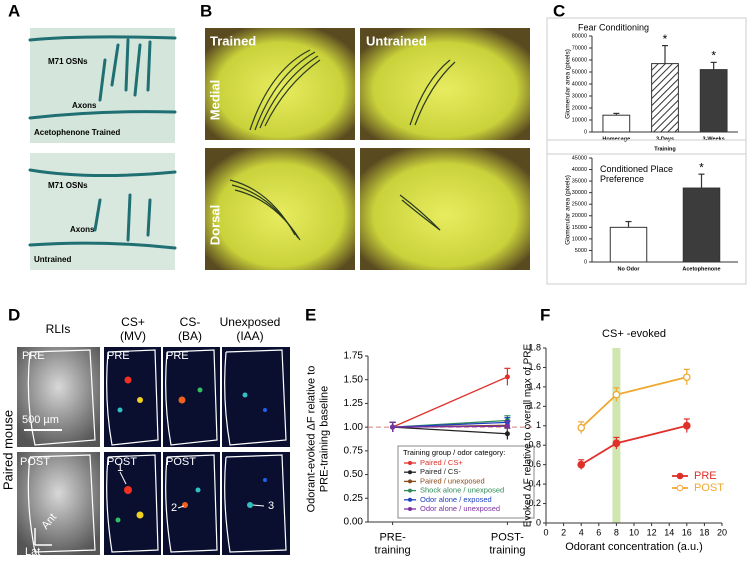  What do you see at coordinates (613, 27) in the screenshot?
I see `chart-title: Fear Conditioning` at bounding box center [613, 27].